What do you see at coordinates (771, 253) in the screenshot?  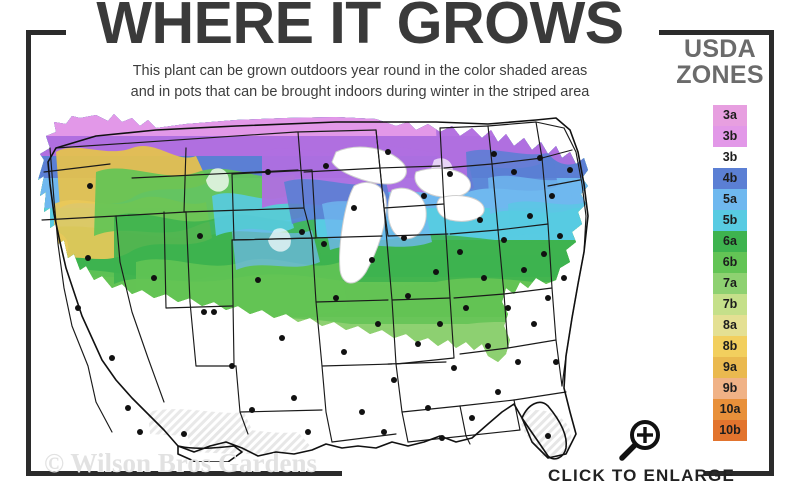 I see `frame-border-right` at bounding box center [771, 253].